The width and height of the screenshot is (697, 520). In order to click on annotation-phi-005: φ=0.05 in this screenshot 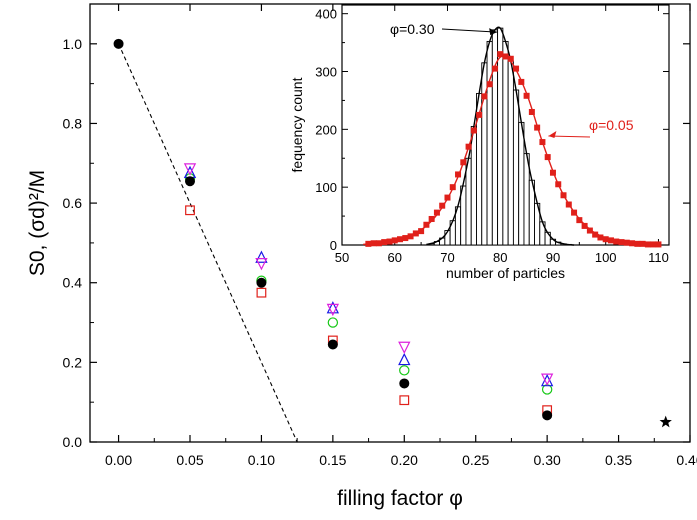, I will do `click(611, 125)`.